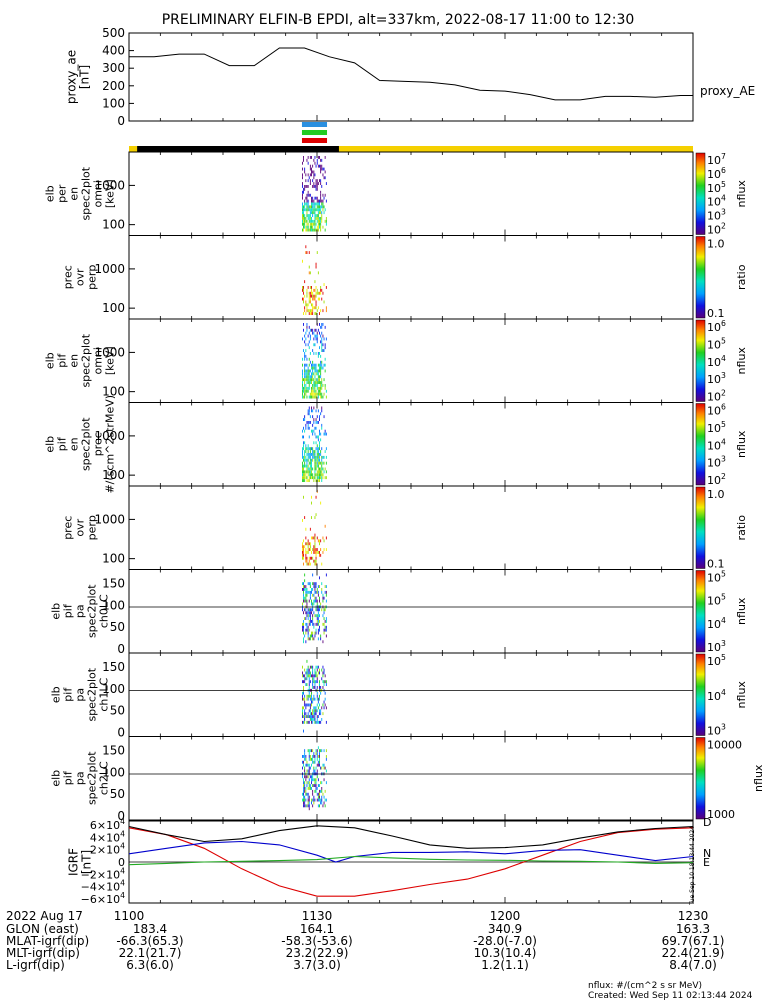  What do you see at coordinates (411, 862) in the screenshot?
I see `igrf-series-d` at bounding box center [411, 862].